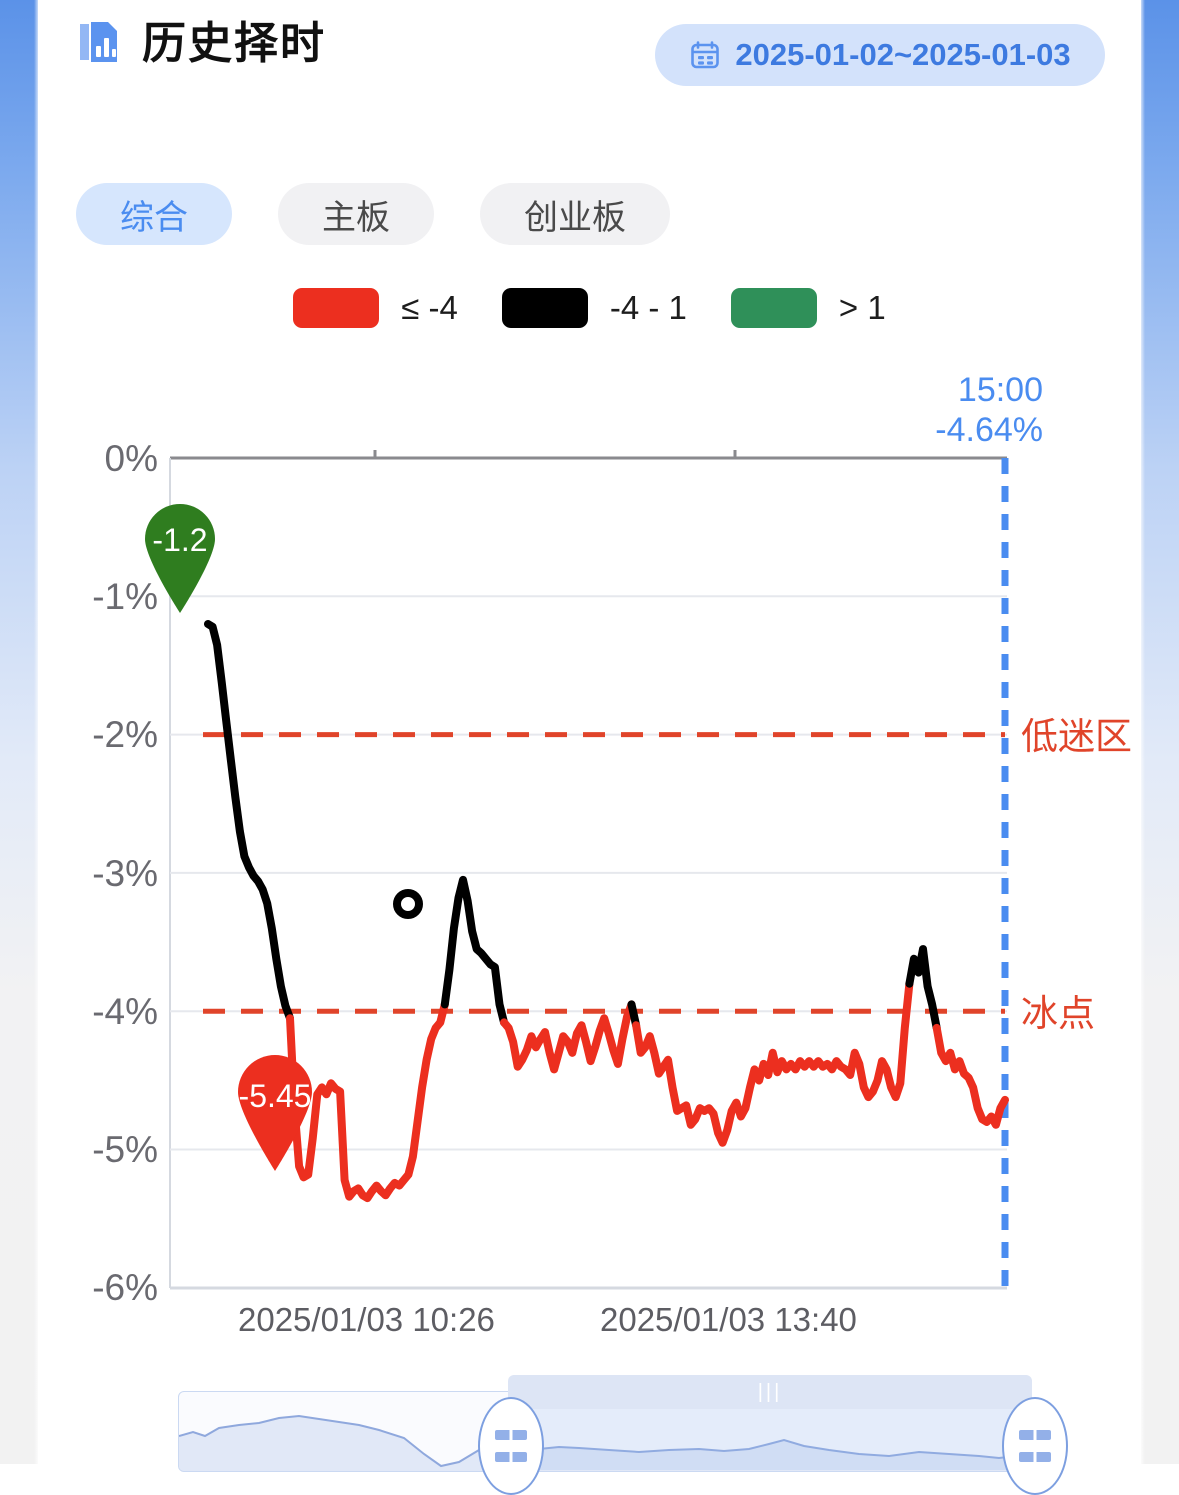 This screenshot has height=1495, width=1179. I want to click on legend-item-black: -4 - 1, so click(616, 308).